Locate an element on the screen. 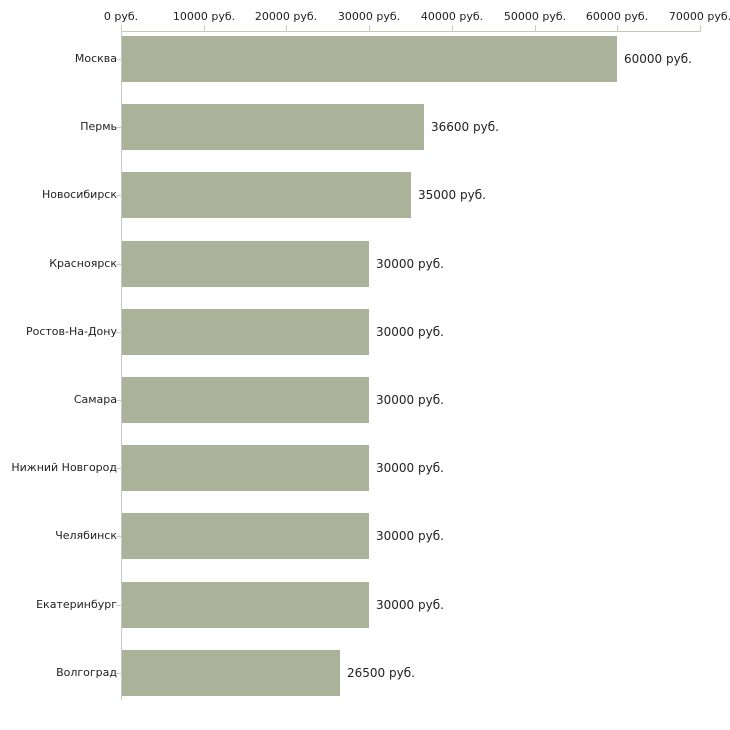 Image resolution: width=730 pixels, height=730 pixels. category-label: Нижний Новгород is located at coordinates (64, 467).